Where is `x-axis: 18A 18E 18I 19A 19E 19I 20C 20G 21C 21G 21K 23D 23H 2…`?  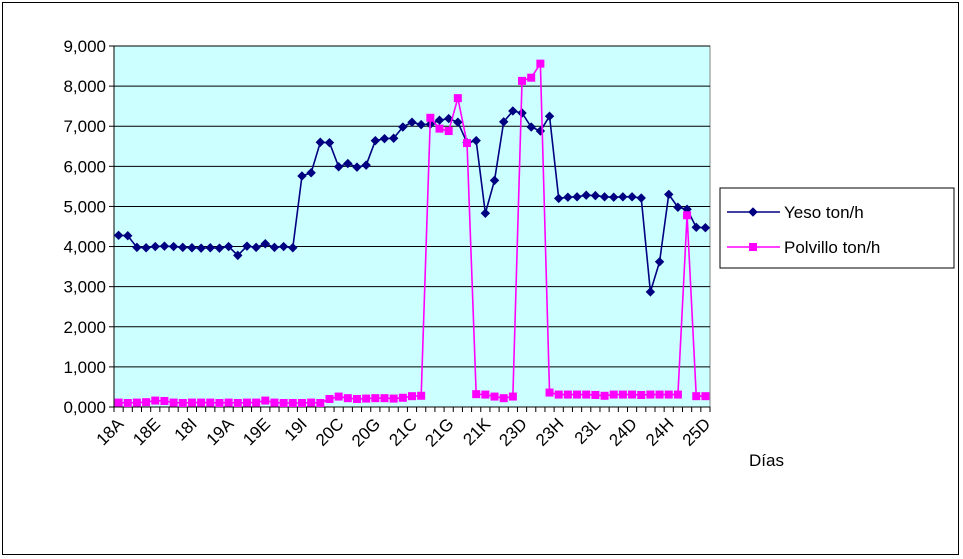
x-axis: 18A 18E 18I 19A 19E 19I 20C 20G 21C 21G 21K 23D 23H 2… is located at coordinates (403, 428).